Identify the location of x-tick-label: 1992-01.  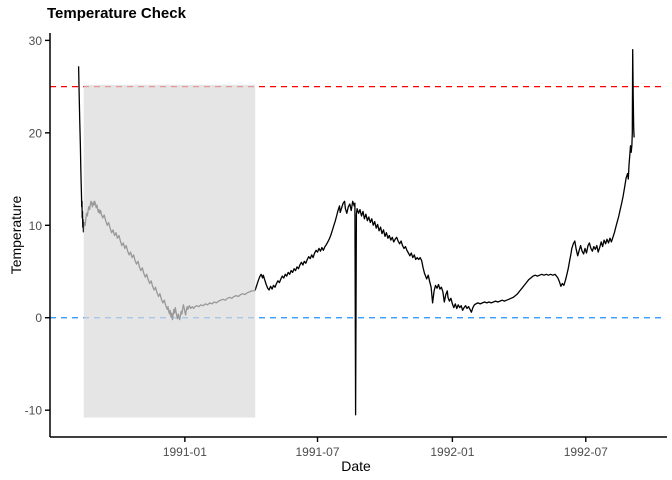
(452, 452).